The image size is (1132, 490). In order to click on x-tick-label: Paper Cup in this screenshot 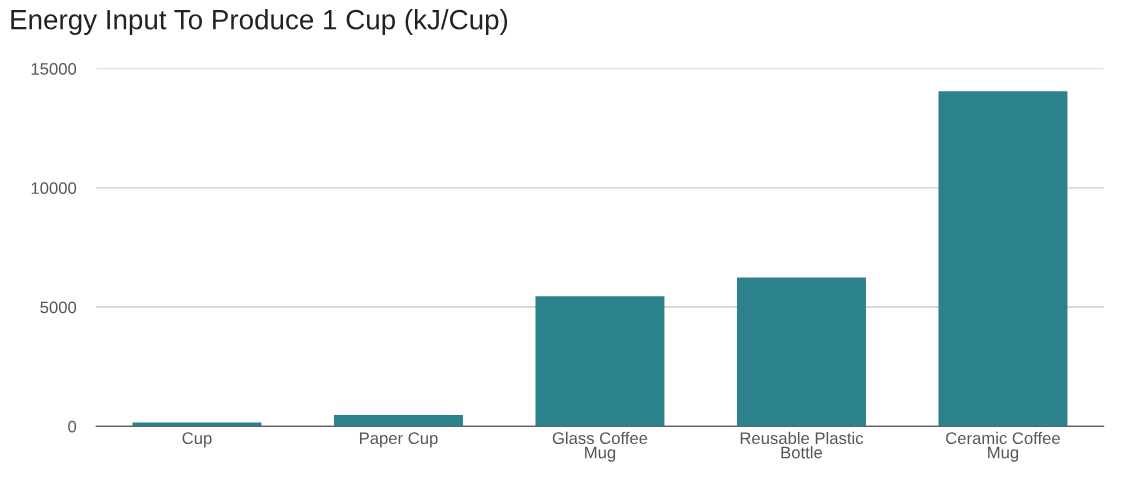, I will do `click(398, 440)`.